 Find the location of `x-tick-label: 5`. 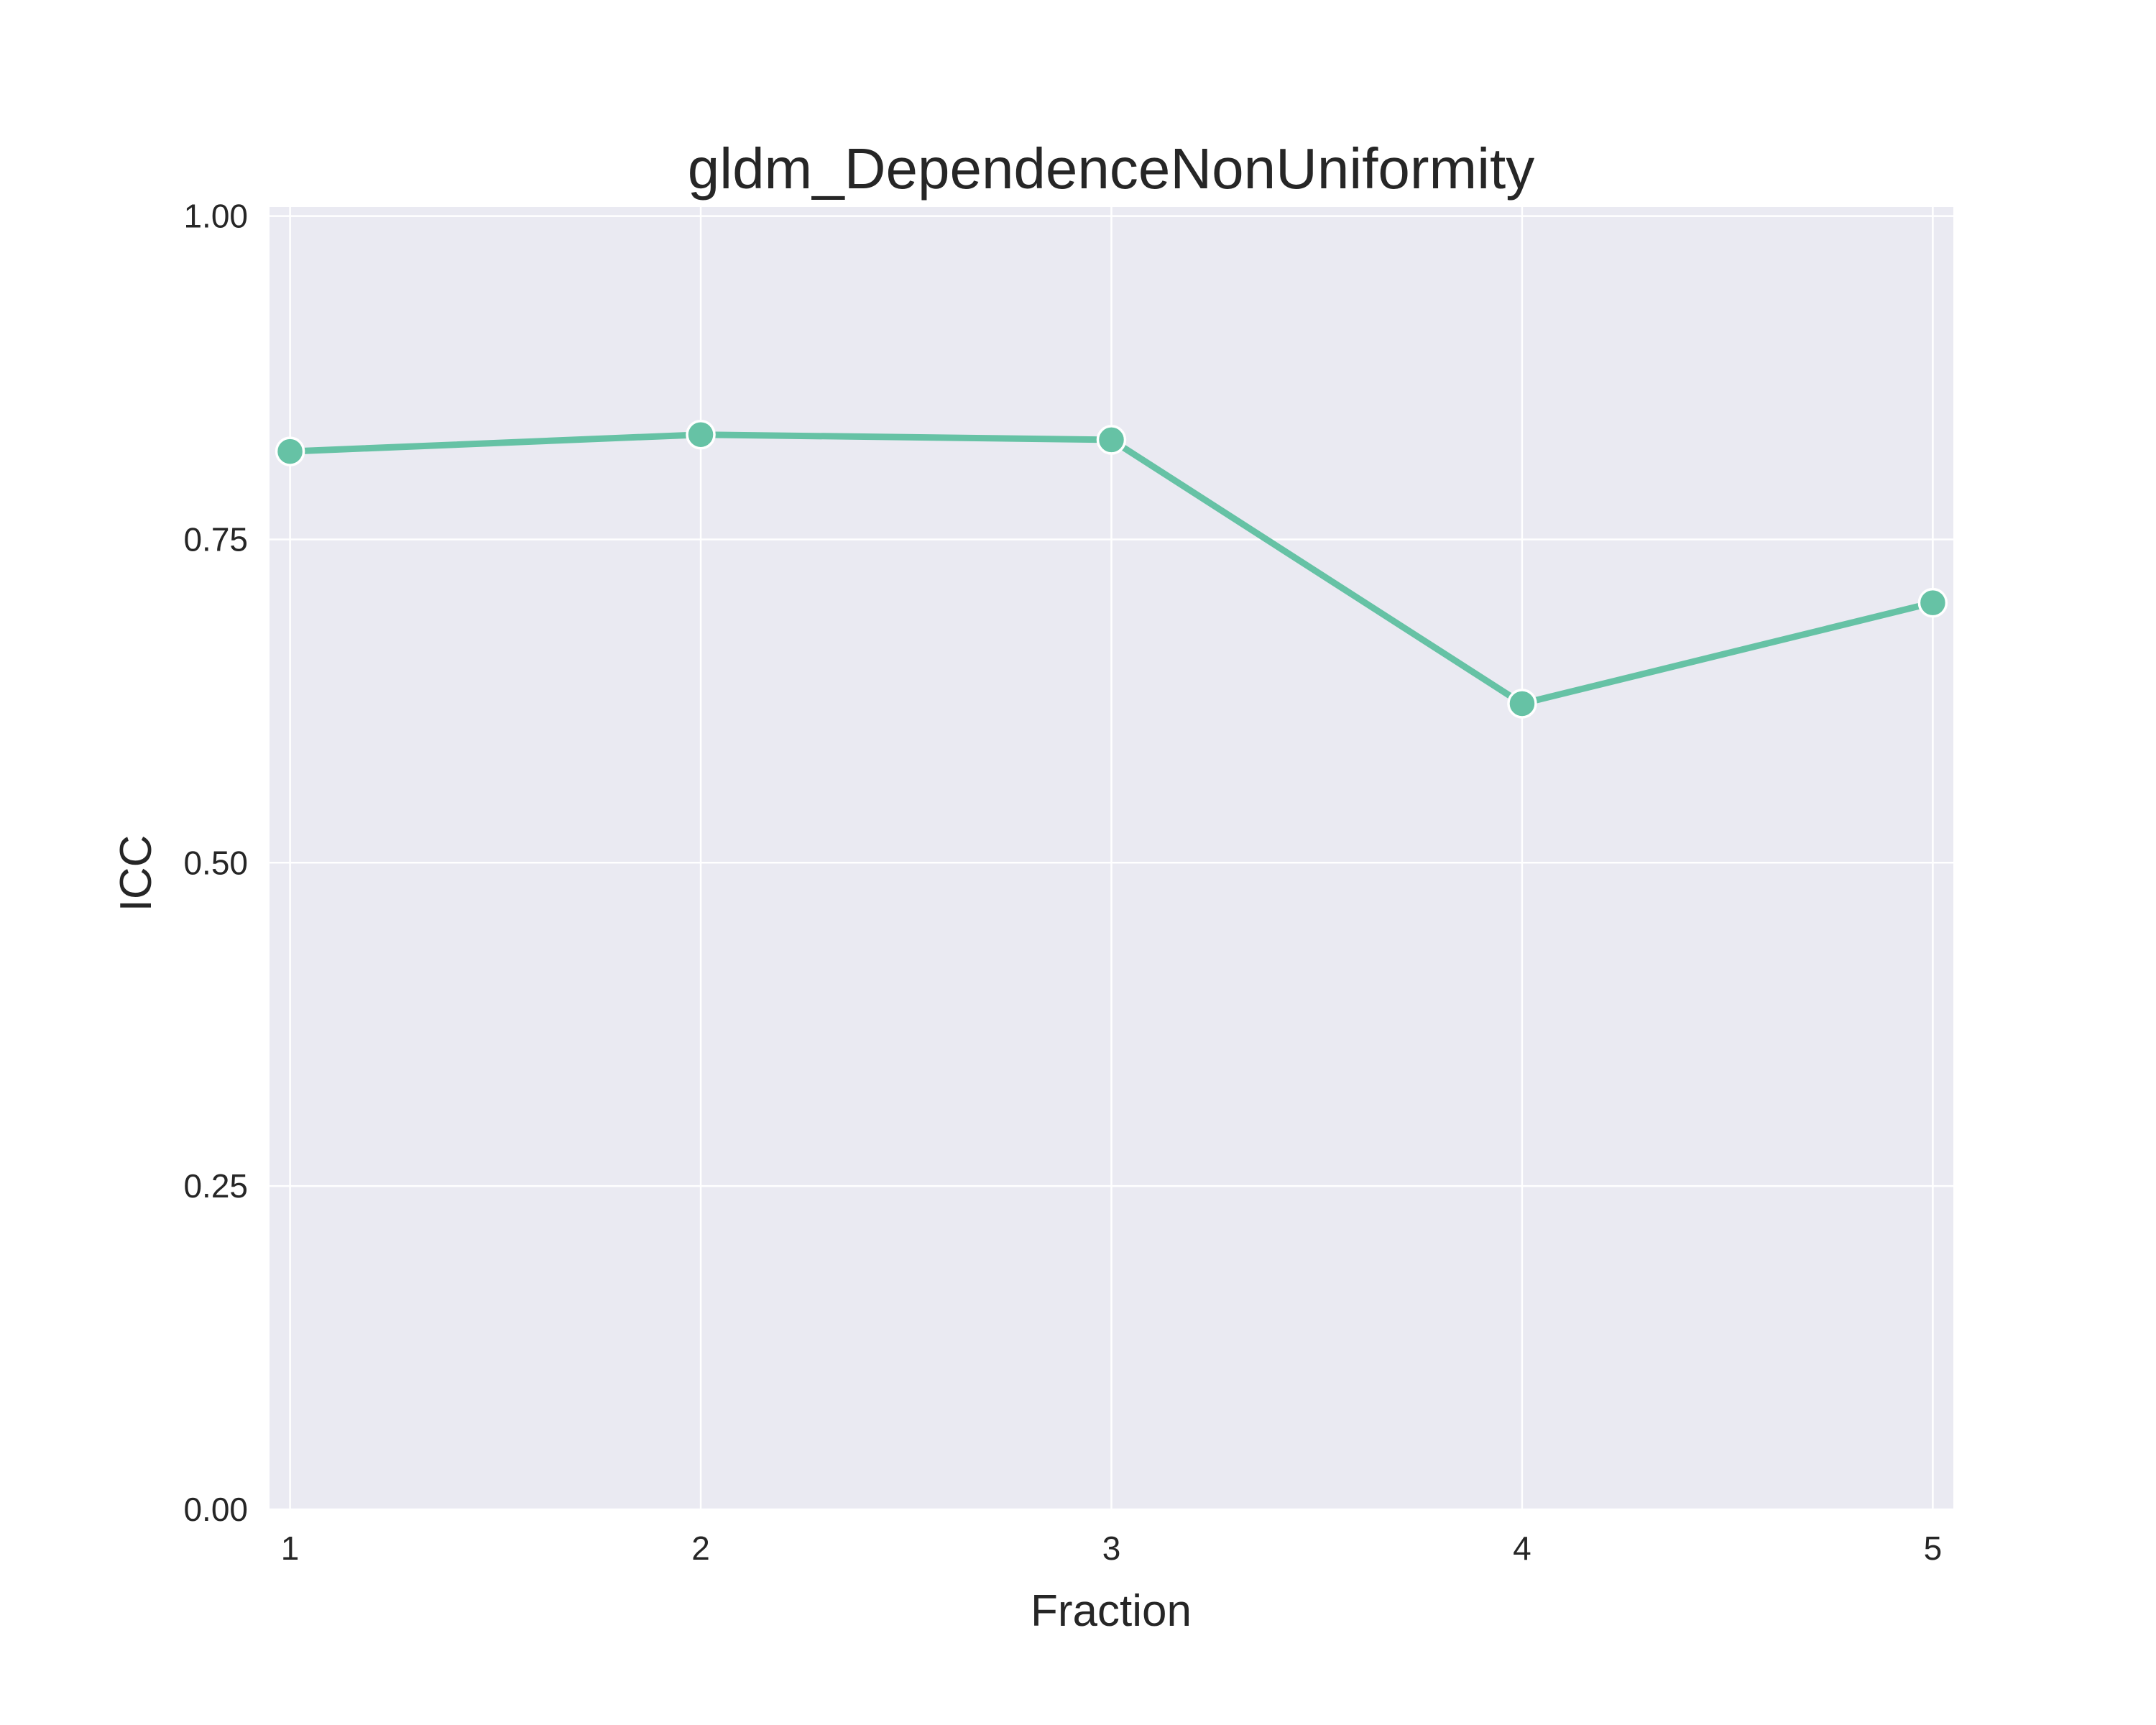

x-tick-label: 5 is located at coordinates (1933, 1548).